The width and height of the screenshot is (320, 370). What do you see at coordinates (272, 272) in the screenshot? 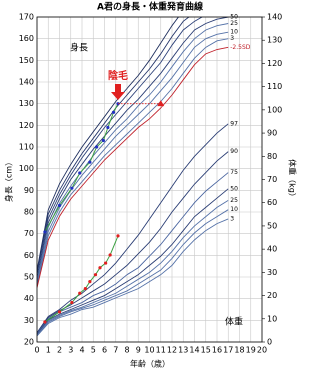
I see `y2-tick-label: 30` at bounding box center [272, 272].